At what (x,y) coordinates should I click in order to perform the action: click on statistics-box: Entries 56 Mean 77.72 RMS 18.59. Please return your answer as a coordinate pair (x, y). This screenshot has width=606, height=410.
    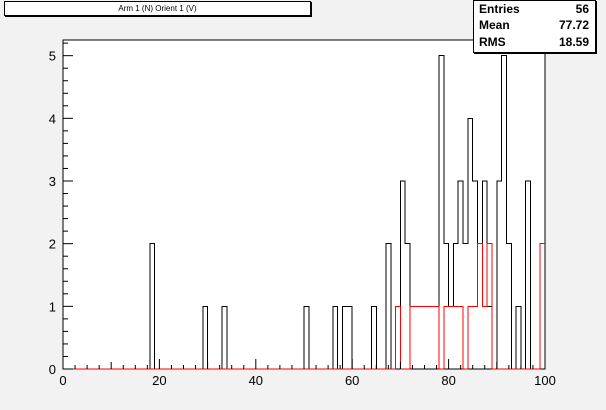
    Looking at the image, I should click on (534, 26).